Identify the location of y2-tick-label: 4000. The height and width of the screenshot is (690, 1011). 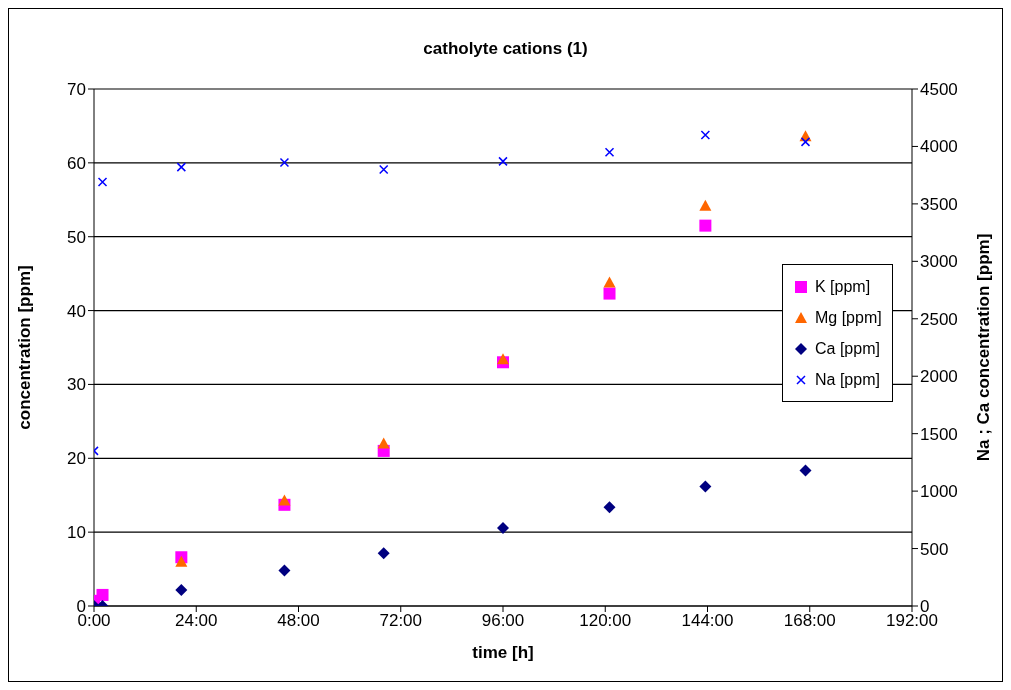
(939, 147).